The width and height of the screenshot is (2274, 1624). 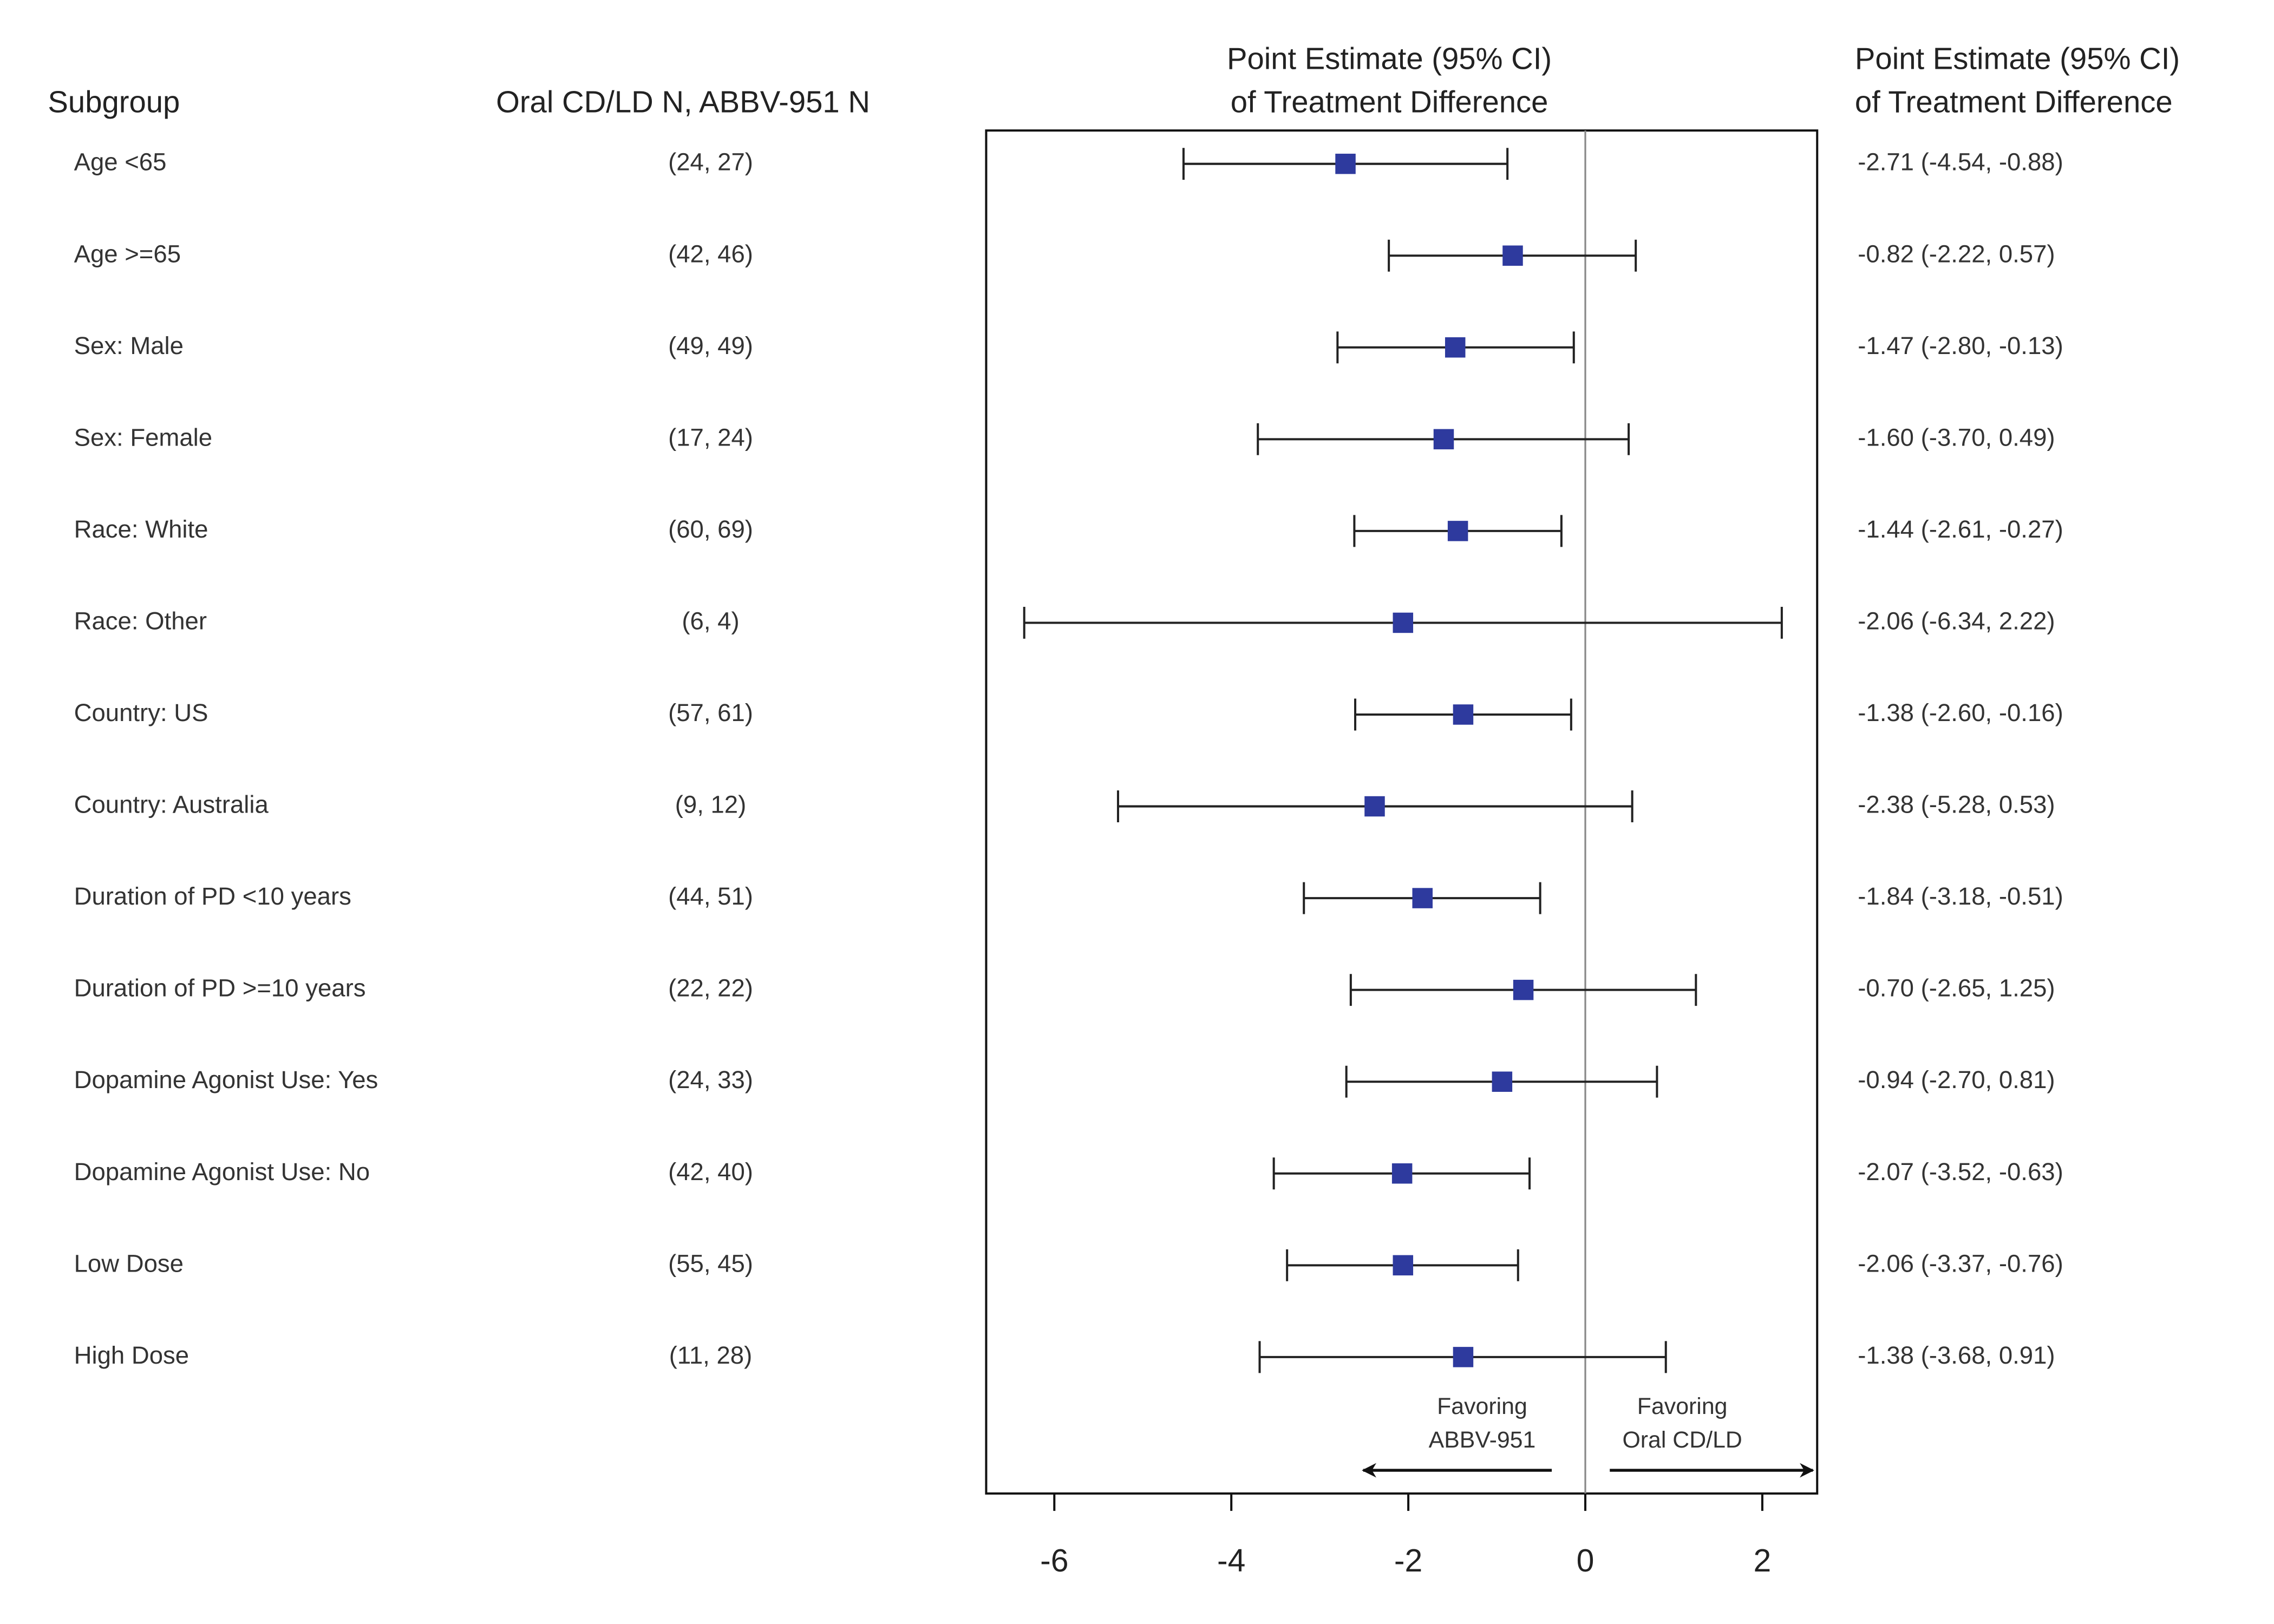 What do you see at coordinates (1054, 1561) in the screenshot?
I see `x-tick-label: -6` at bounding box center [1054, 1561].